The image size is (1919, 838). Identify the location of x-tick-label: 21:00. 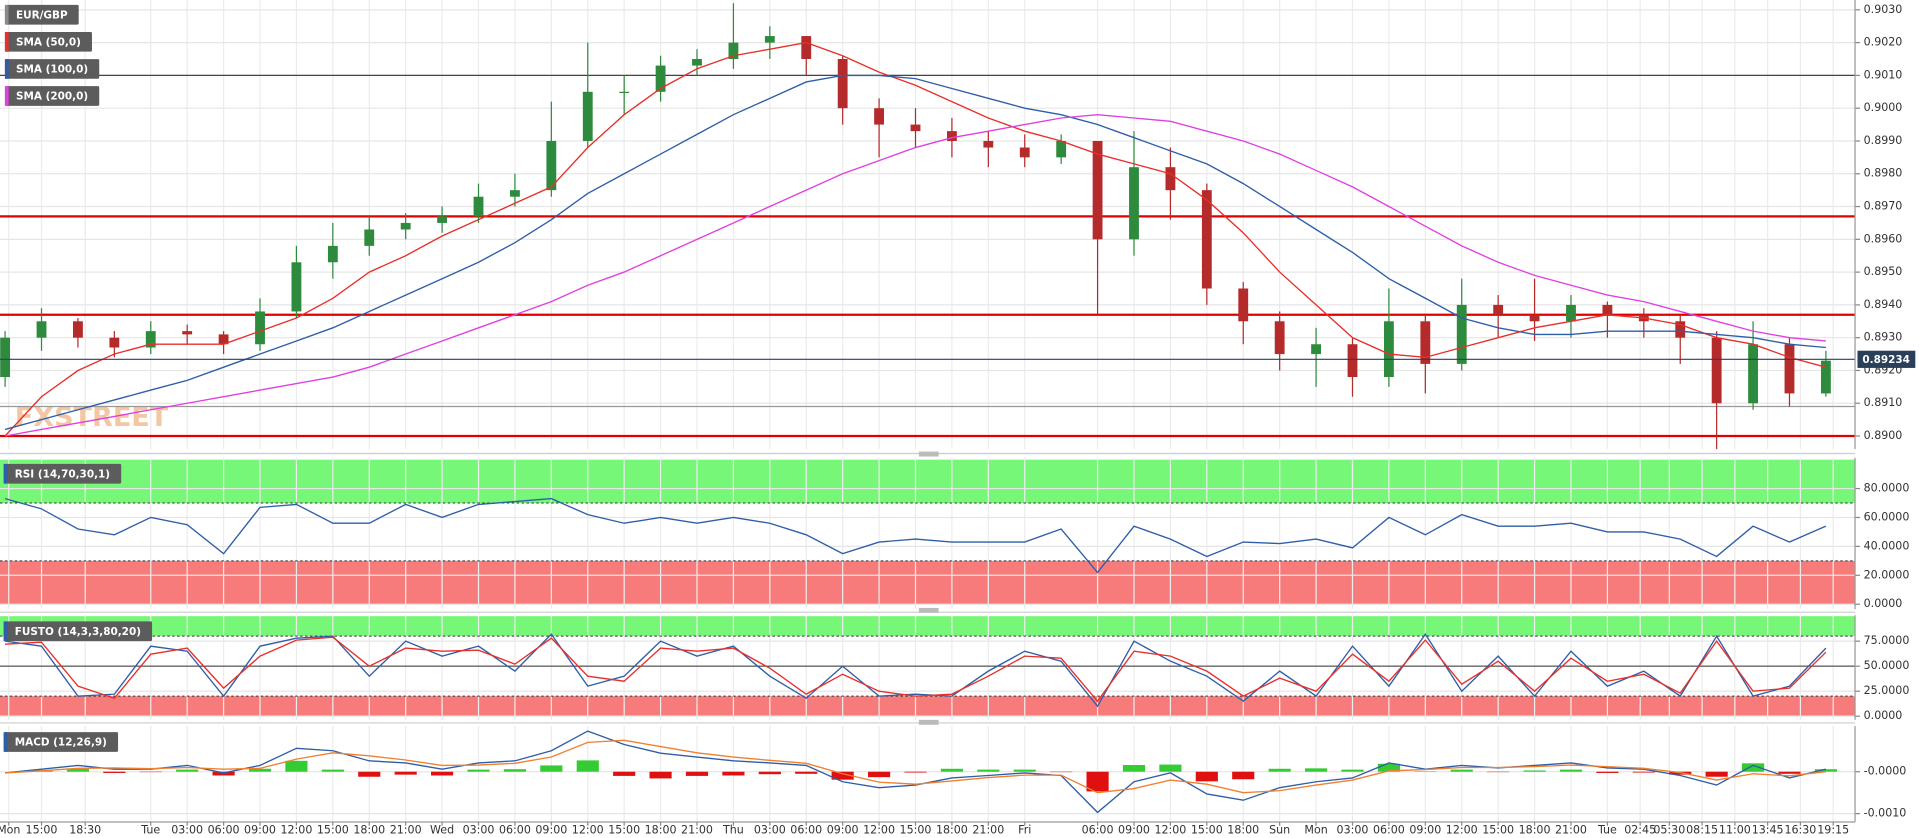
(697, 830).